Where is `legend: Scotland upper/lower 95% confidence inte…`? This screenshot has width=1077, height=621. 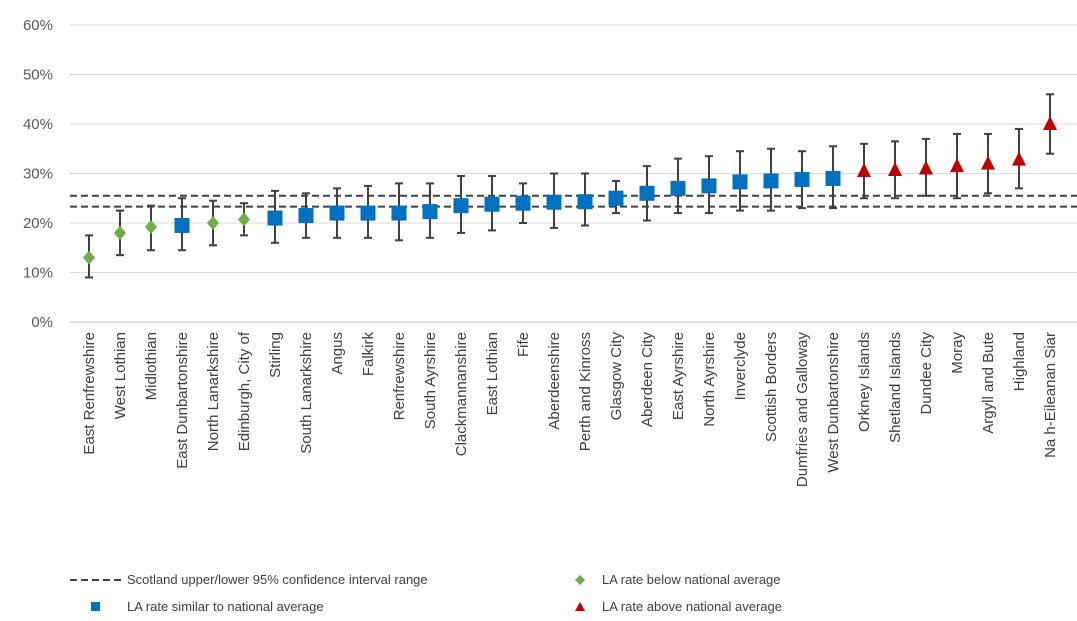
legend: Scotland upper/lower 95% confidence inte… is located at coordinates (426, 593).